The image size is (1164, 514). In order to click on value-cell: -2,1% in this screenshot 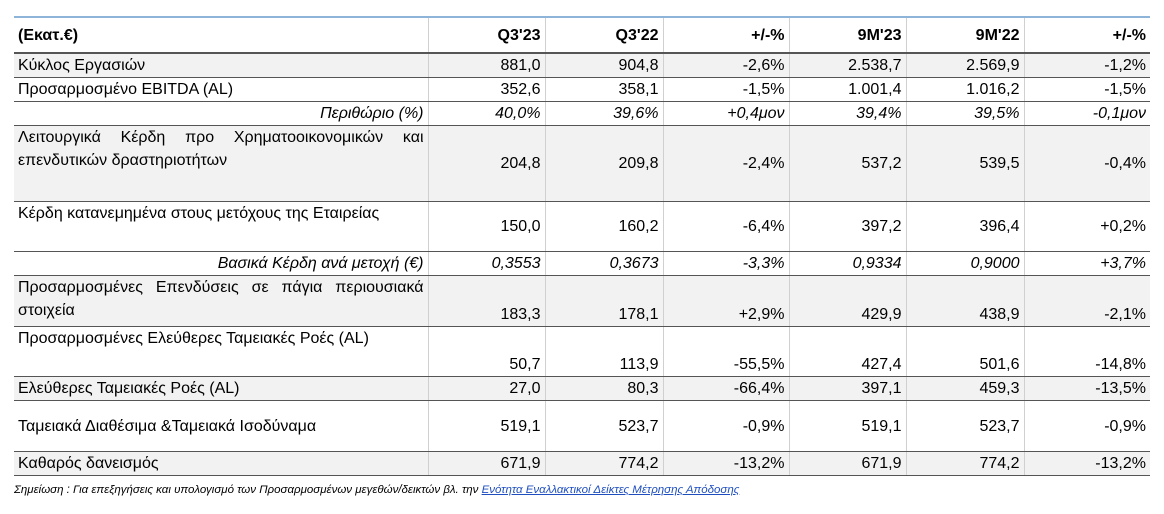, I will do `click(1086, 301)`.